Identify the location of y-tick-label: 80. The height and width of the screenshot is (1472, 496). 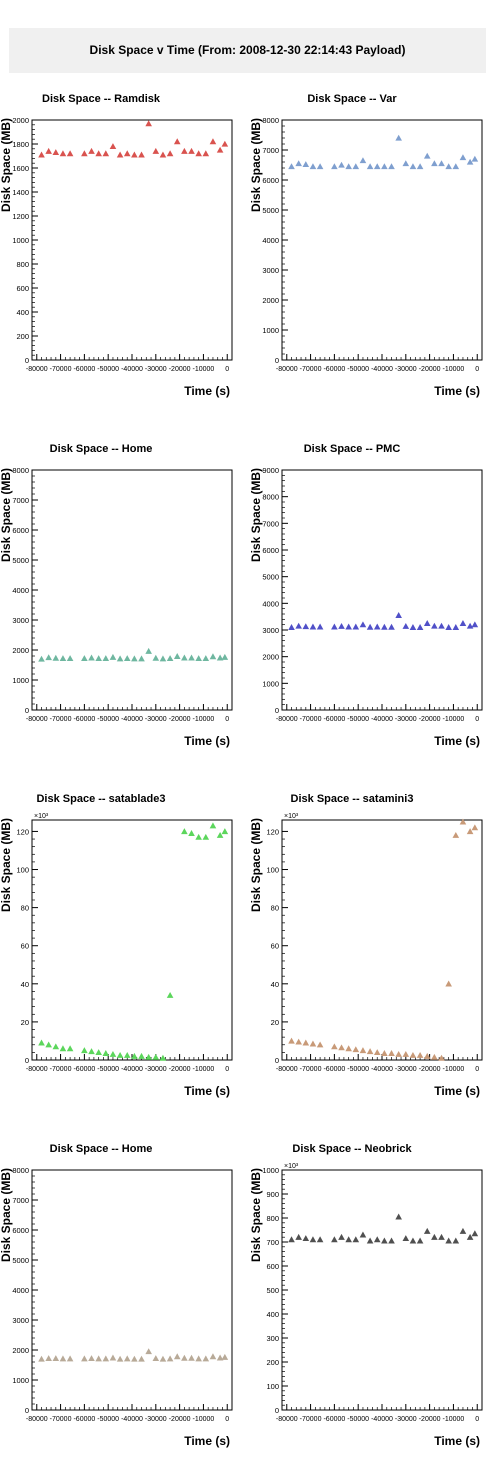
(25, 908).